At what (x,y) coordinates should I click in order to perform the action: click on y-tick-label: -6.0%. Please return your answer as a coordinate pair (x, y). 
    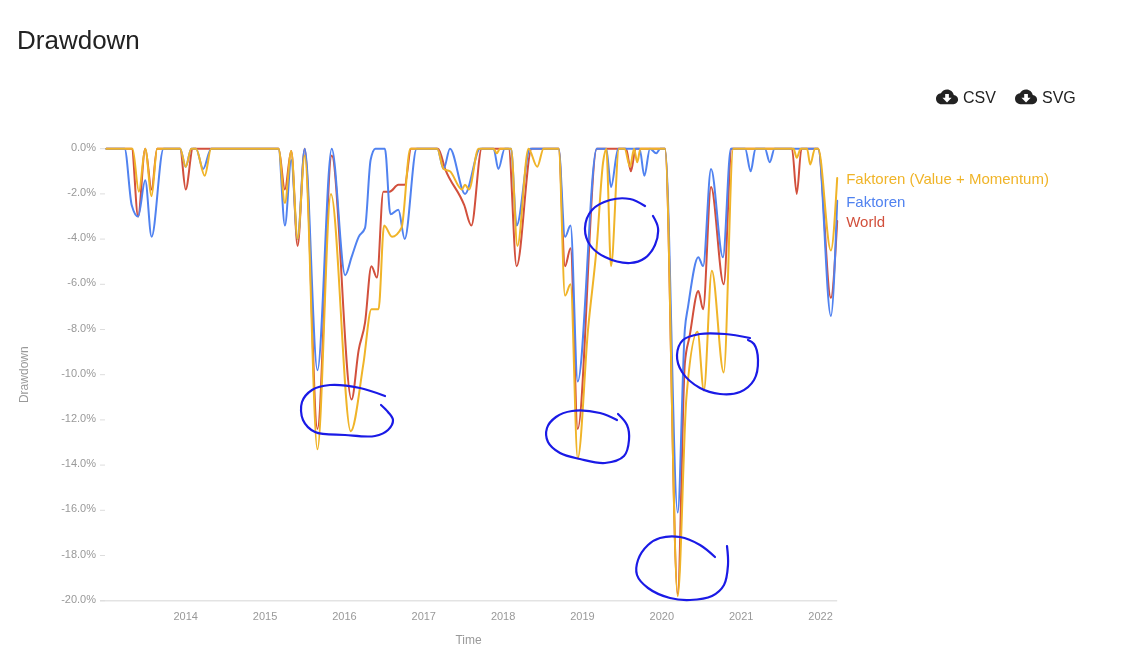
    Looking at the image, I should click on (82, 282).